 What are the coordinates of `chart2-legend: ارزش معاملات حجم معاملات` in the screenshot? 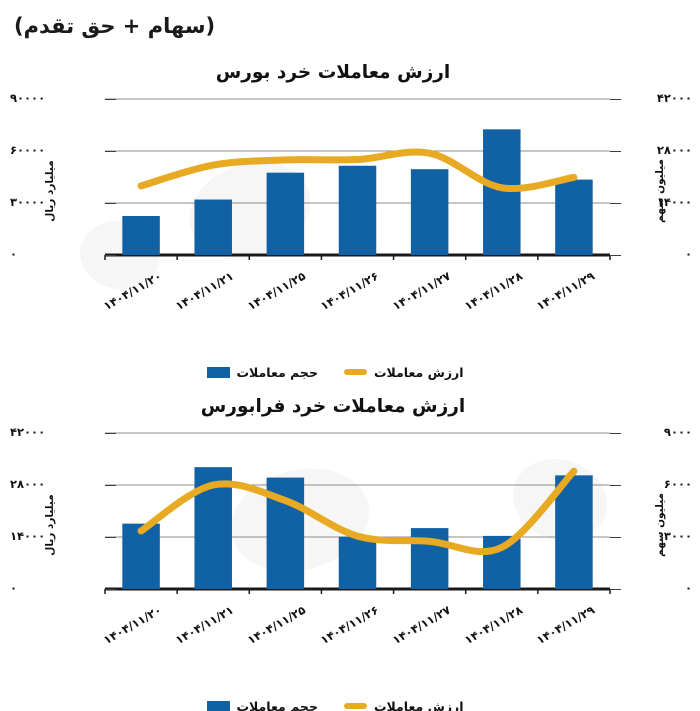 It's located at (350, 702).